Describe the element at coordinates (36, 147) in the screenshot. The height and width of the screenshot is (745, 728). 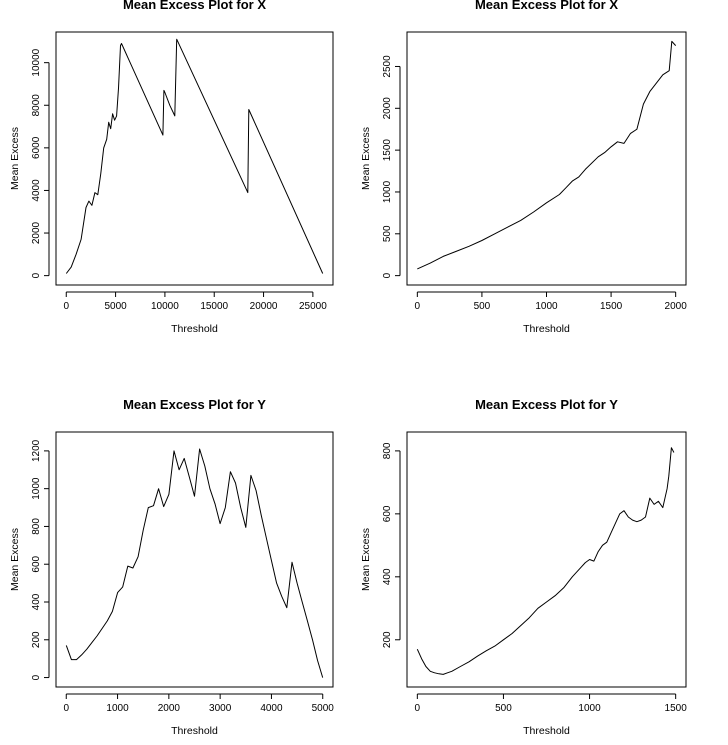
I see `y-tick-label: 6000` at that location.